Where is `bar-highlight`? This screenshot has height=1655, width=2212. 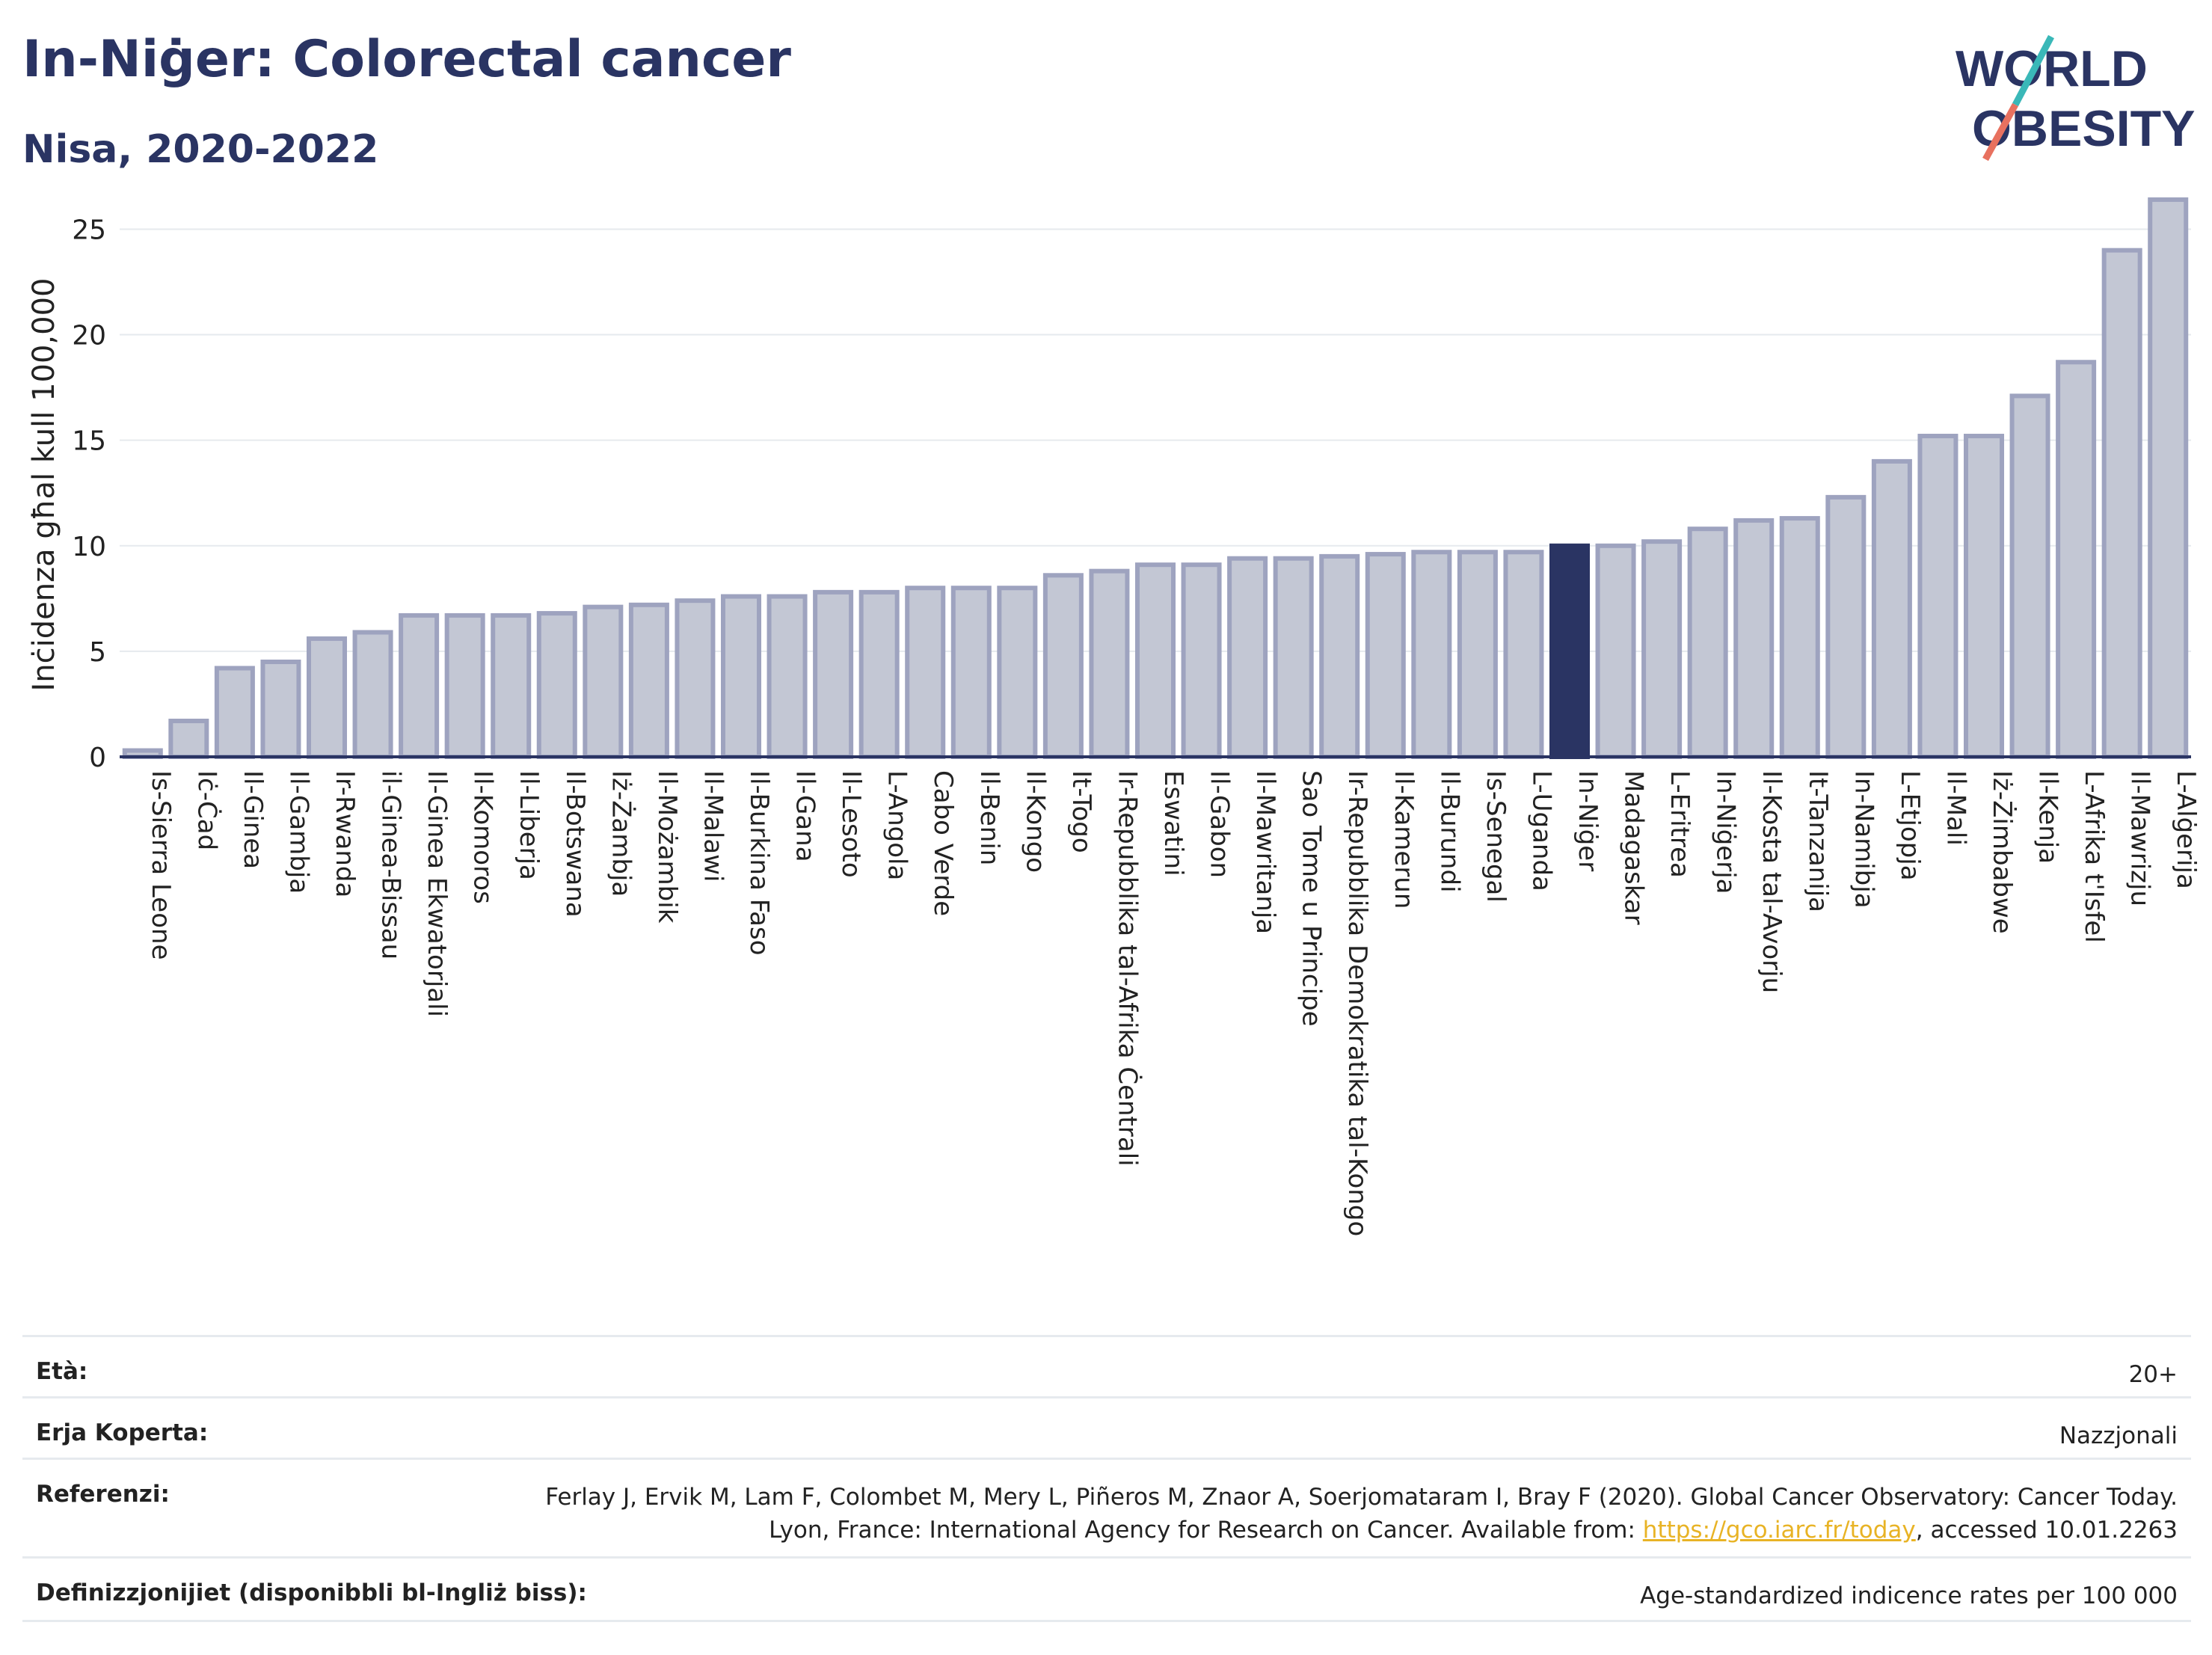
bar-highlight is located at coordinates (1570, 651).